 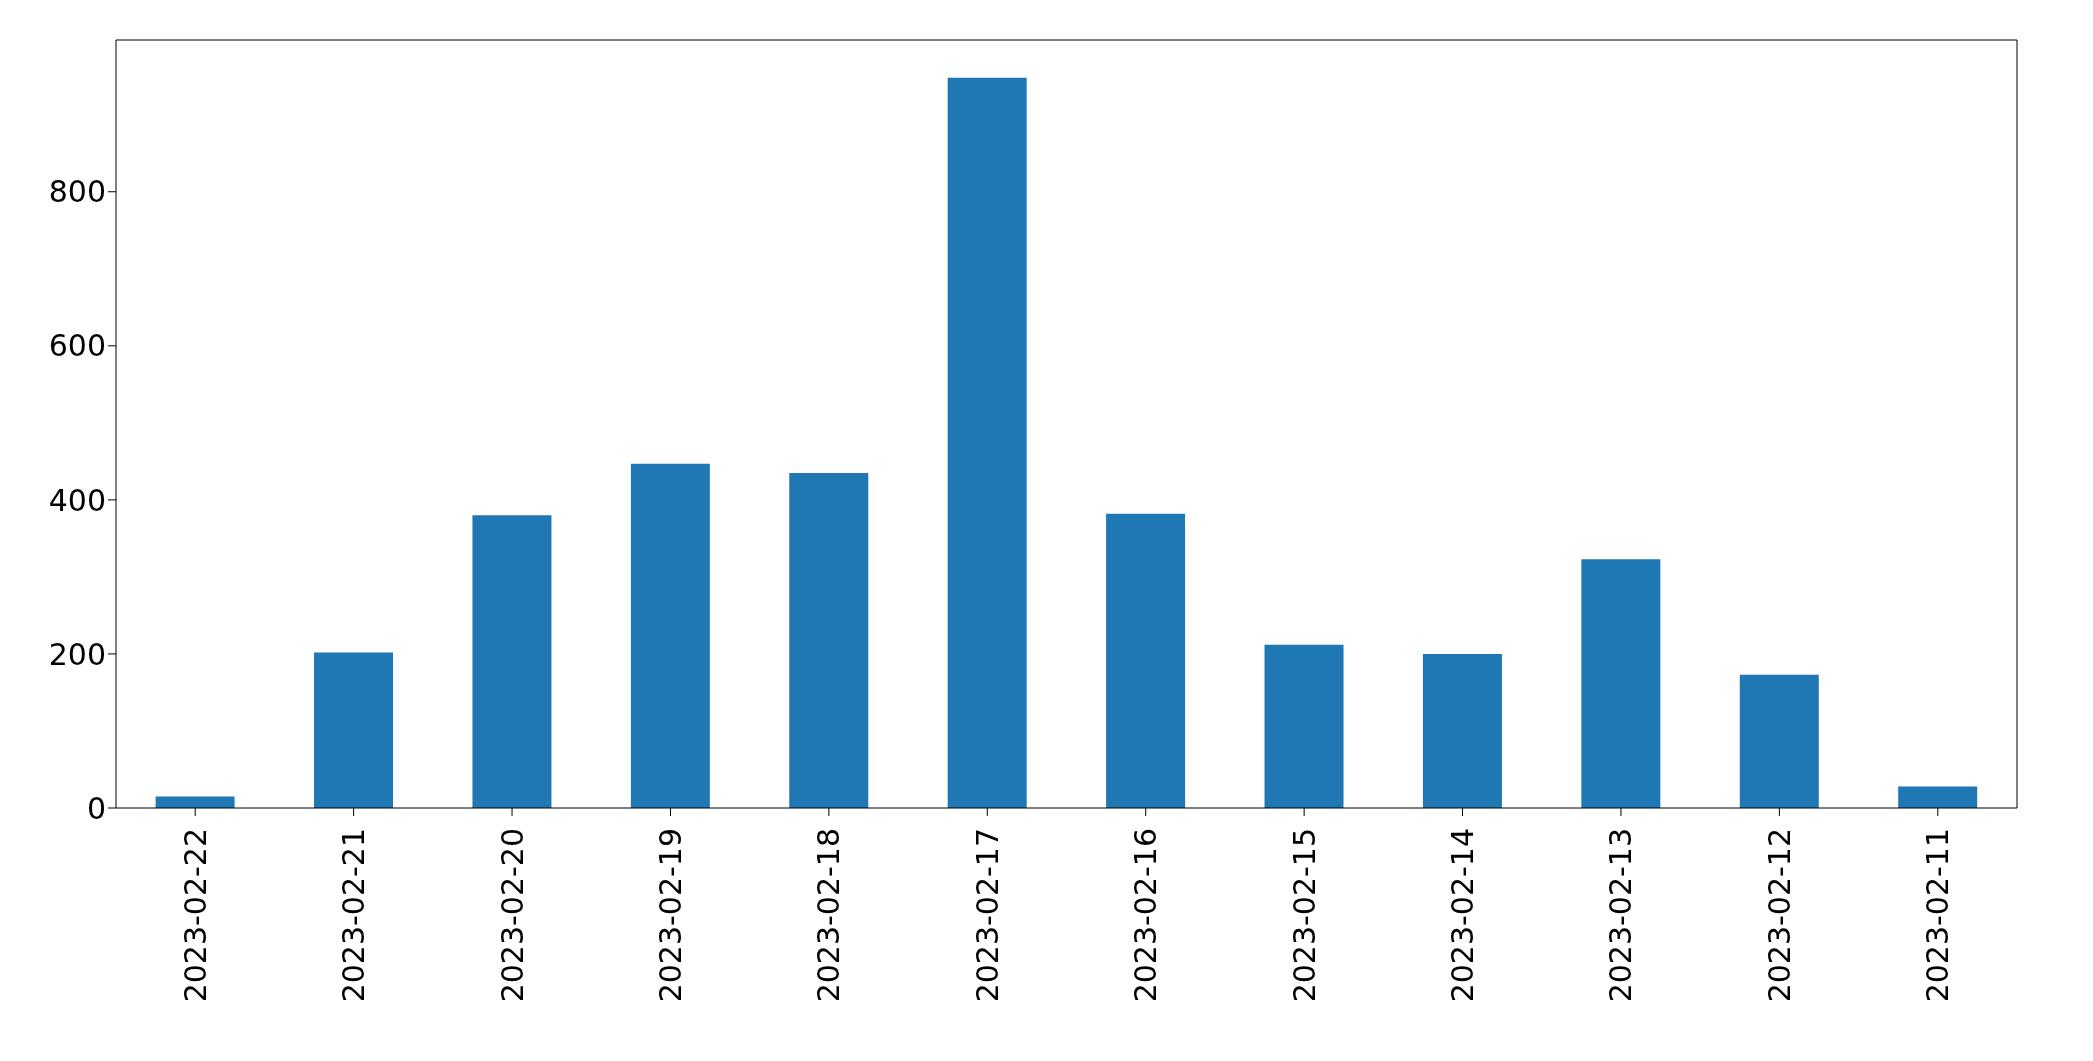 I want to click on y-tick-label: 800, so click(x=77, y=192).